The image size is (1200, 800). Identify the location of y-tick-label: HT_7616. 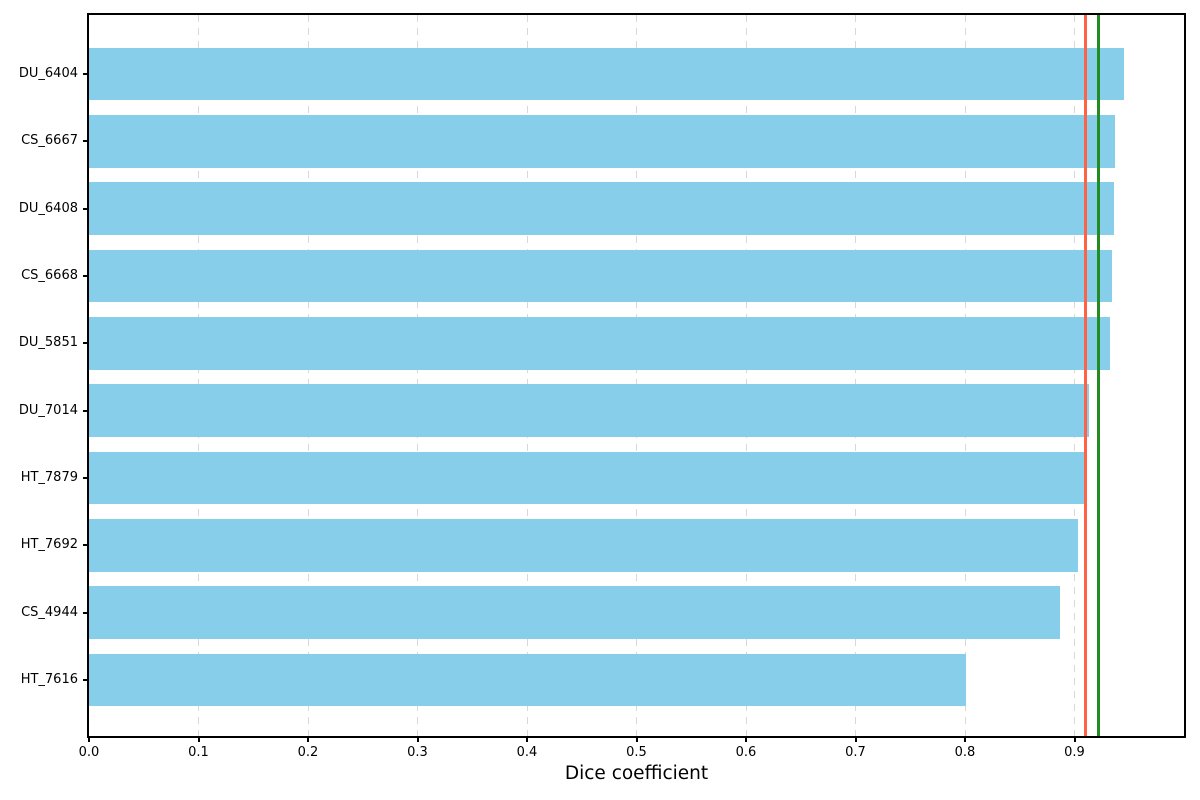
(49, 679).